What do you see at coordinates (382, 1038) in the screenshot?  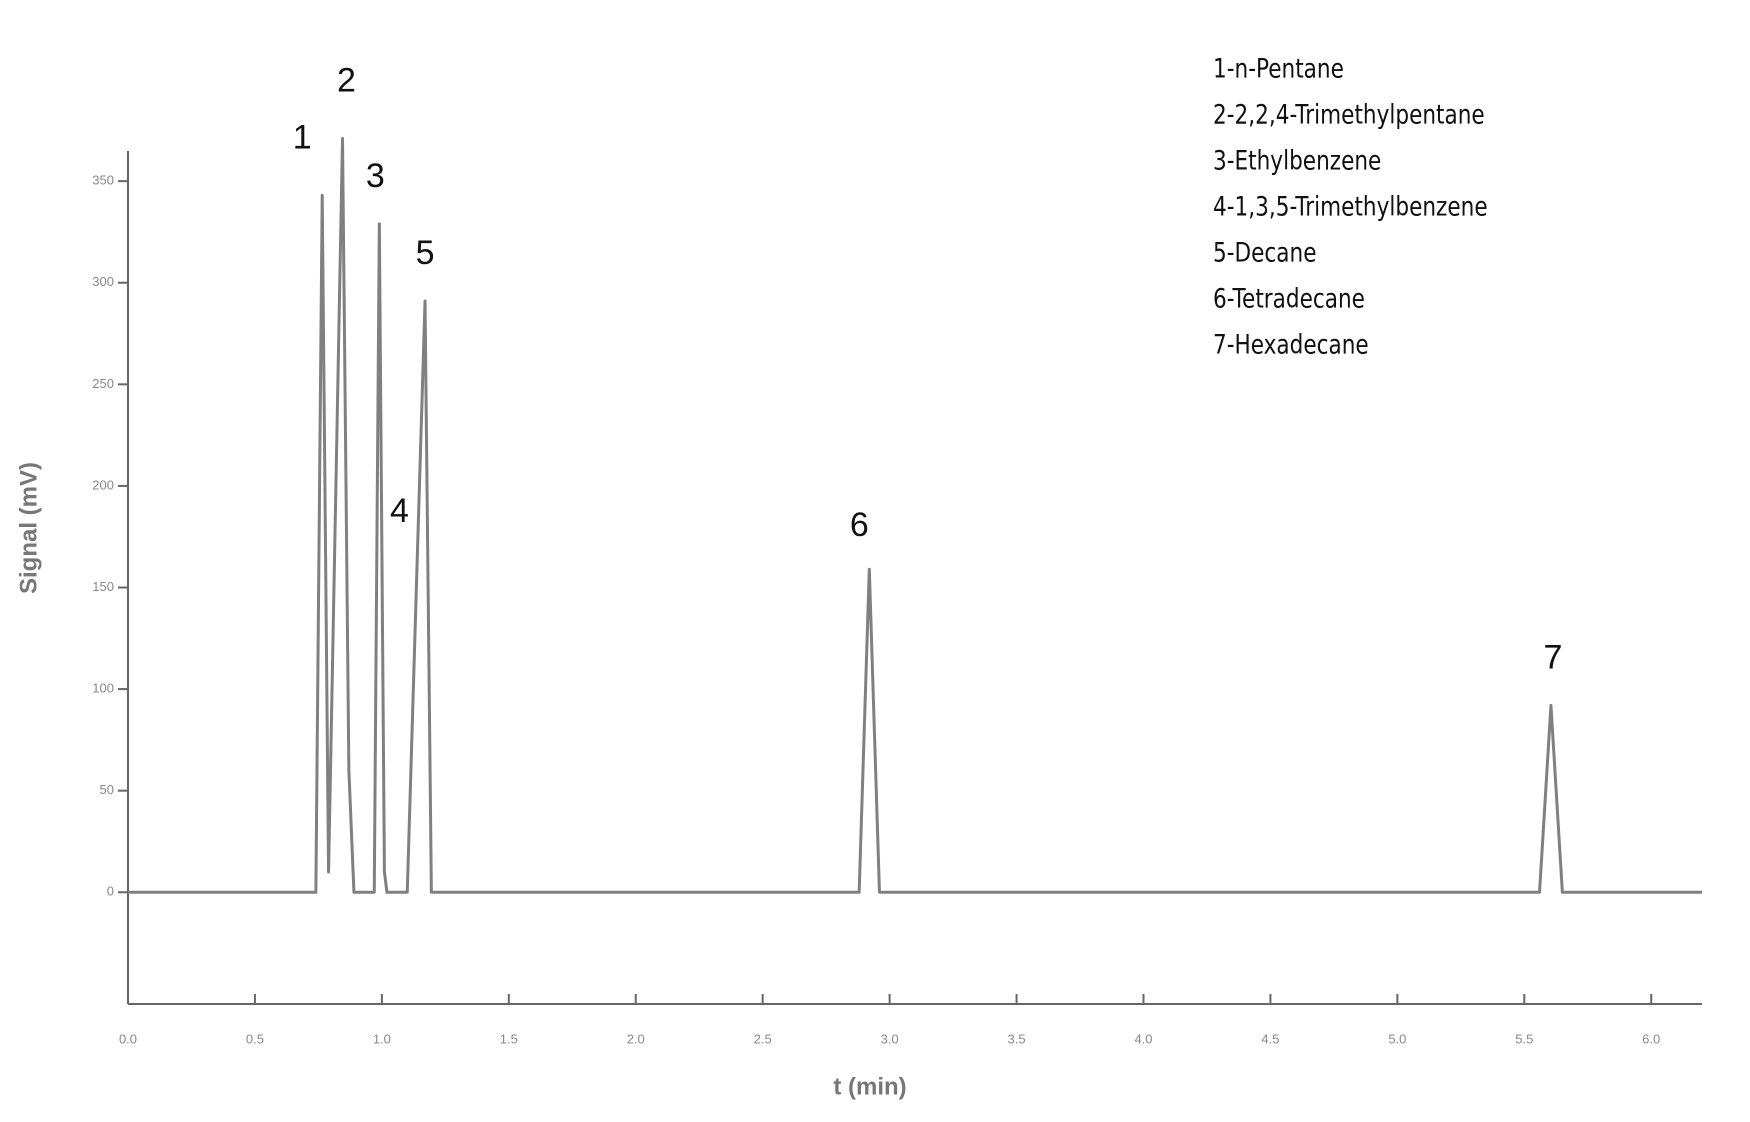 I see `x-tick-label: 1.0` at bounding box center [382, 1038].